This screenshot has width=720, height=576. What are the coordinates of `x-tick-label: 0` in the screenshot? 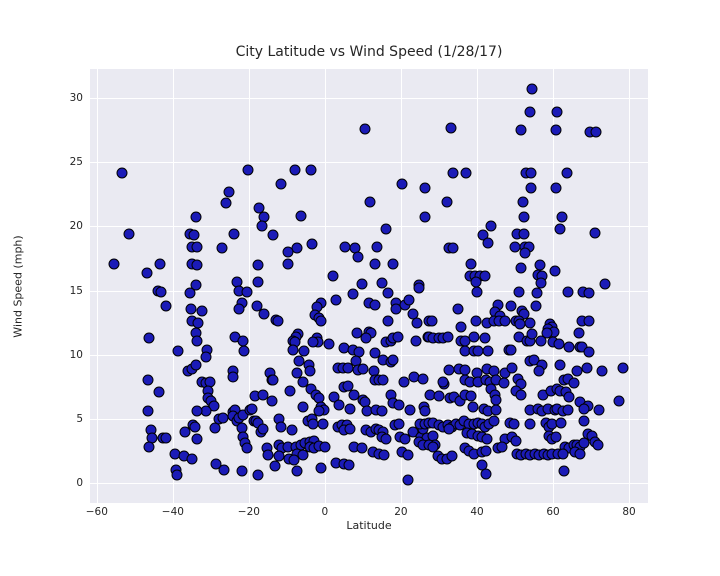 It's located at (325, 512).